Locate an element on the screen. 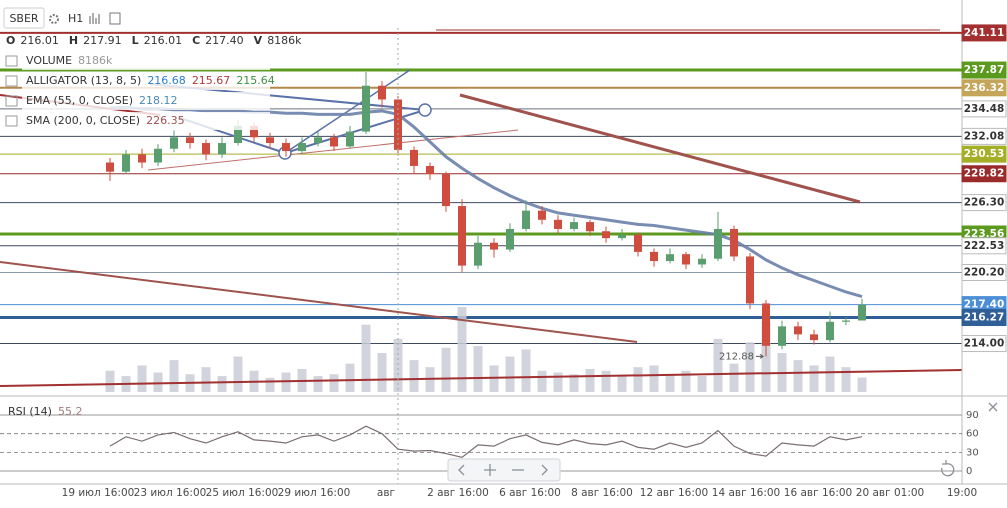 This screenshot has height=508, width=1007. price-label: 237.87 is located at coordinates (984, 70).